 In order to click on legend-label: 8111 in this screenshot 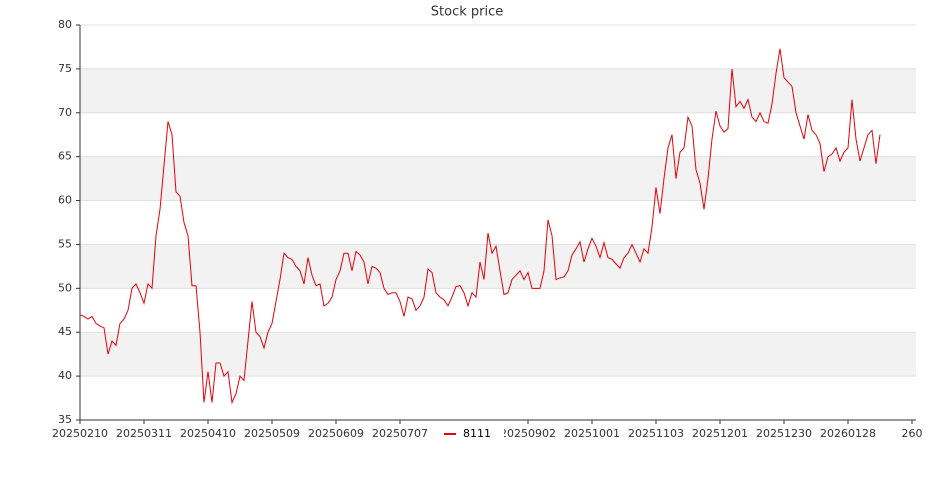, I will do `click(477, 433)`.